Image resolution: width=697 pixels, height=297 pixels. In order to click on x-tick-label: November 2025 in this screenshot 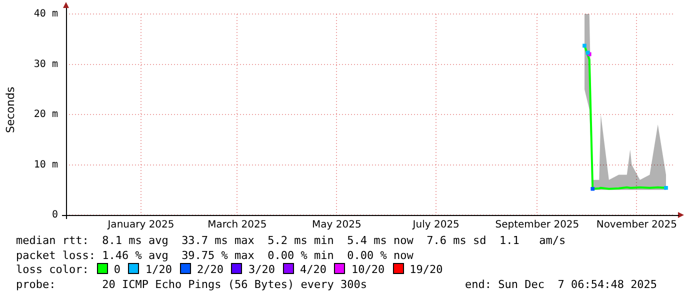, I will do `click(636, 225)`.